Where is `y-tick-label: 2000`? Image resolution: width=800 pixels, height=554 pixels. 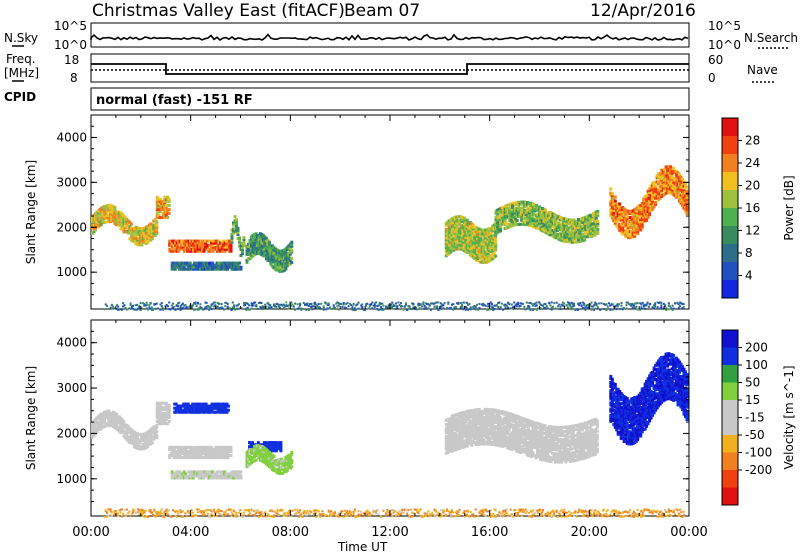 y-tick-label: 2000 is located at coordinates (71, 227).